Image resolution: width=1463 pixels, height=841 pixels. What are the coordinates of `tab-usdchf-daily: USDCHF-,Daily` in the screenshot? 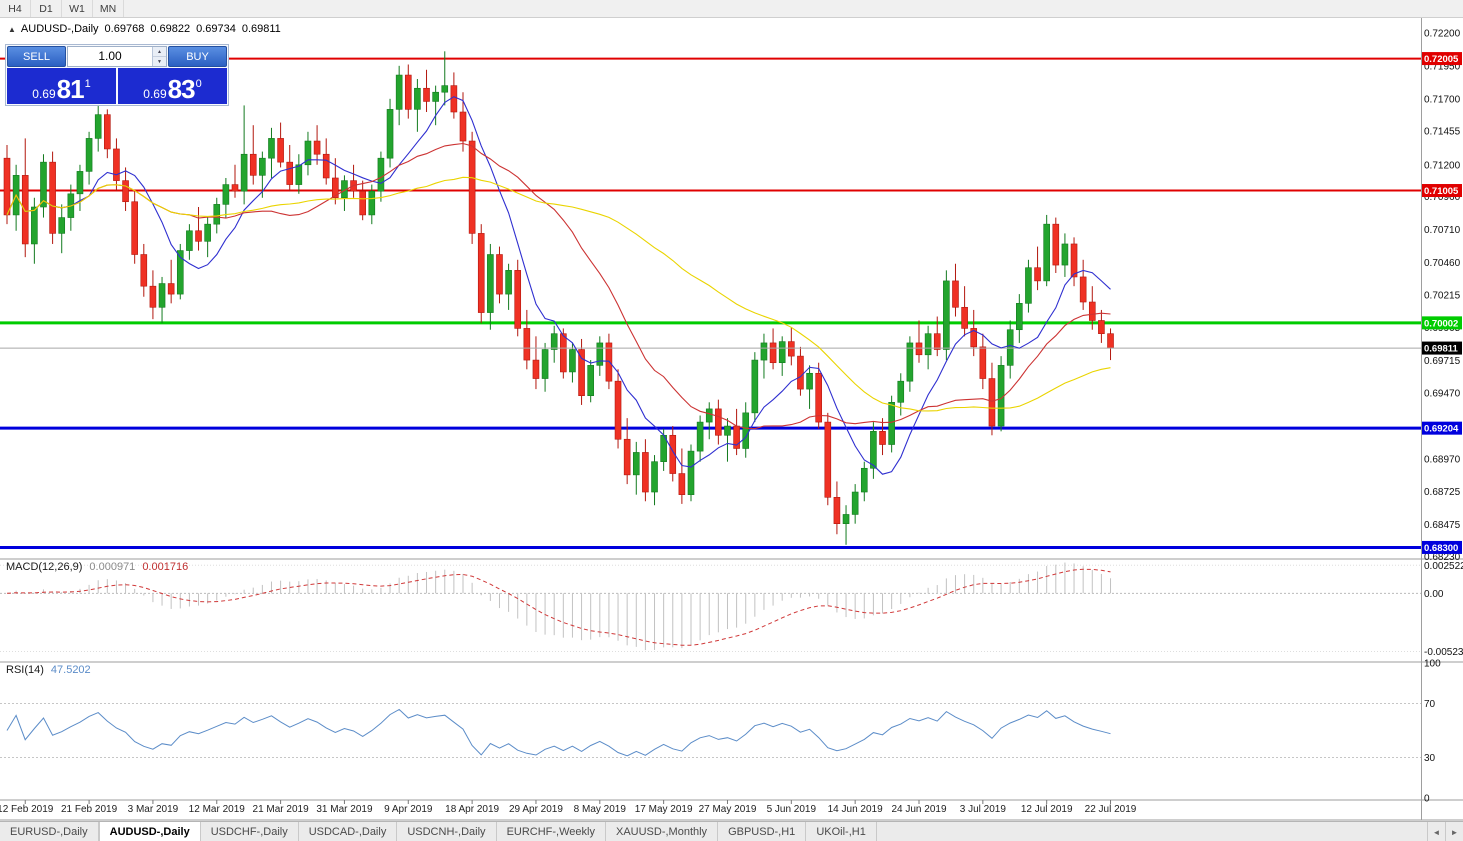 It's located at (250, 831).